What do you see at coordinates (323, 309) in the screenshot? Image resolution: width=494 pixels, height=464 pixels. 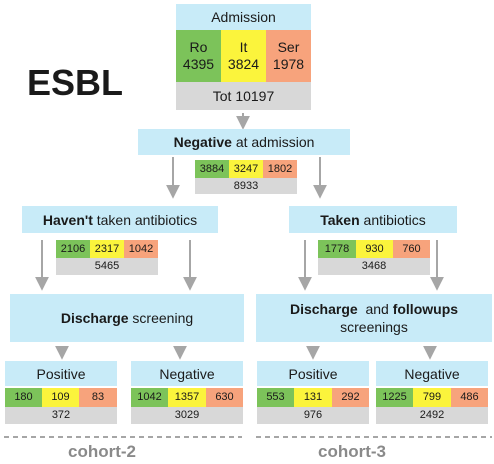 I see `discharge-followups-bold1: Discharge` at bounding box center [323, 309].